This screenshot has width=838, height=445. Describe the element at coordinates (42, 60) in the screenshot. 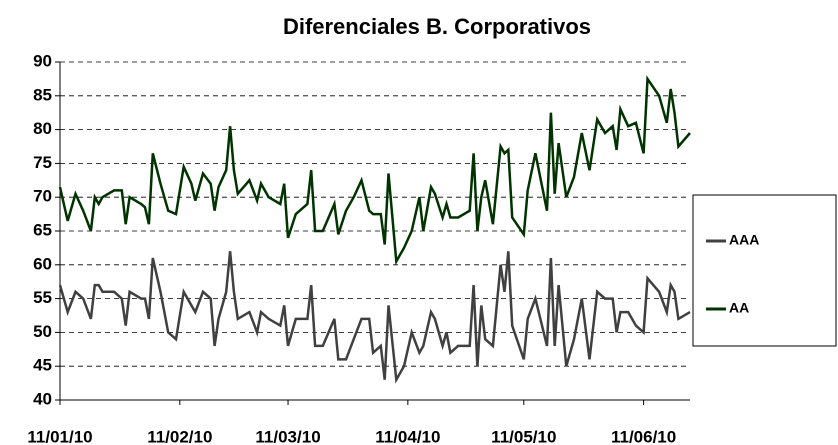

I see `y-tick-label: 90` at that location.